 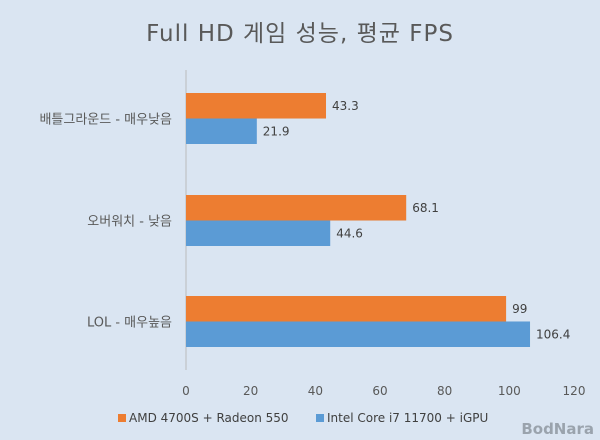 I want to click on legend-swatch-intel, so click(x=320, y=418).